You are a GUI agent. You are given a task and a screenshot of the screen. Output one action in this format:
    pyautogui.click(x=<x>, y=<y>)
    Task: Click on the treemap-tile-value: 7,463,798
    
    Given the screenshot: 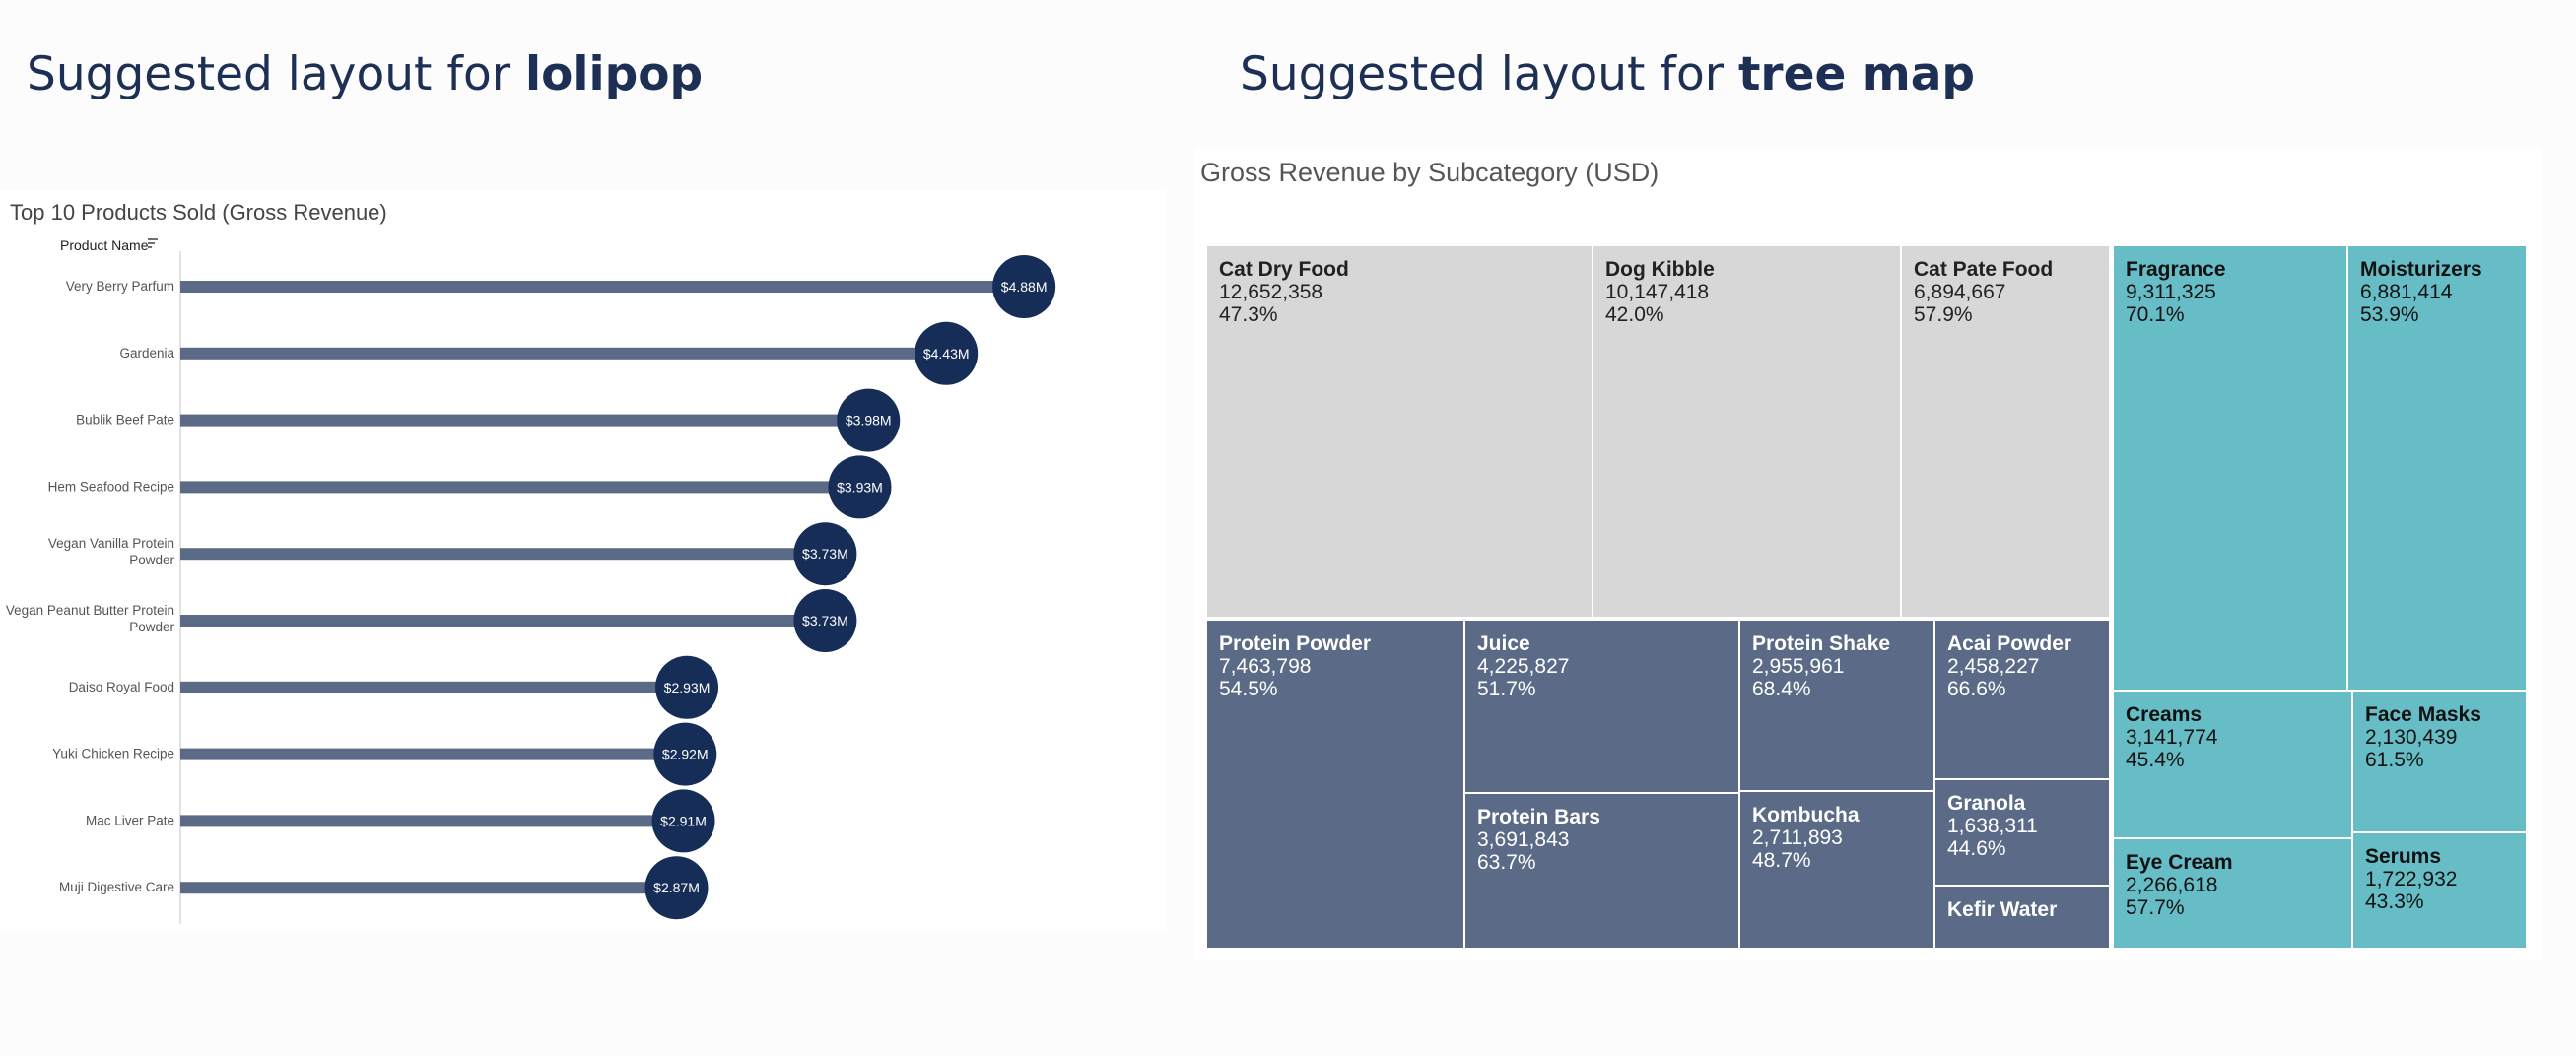 What is the action you would take?
    pyautogui.click(x=1265, y=666)
    